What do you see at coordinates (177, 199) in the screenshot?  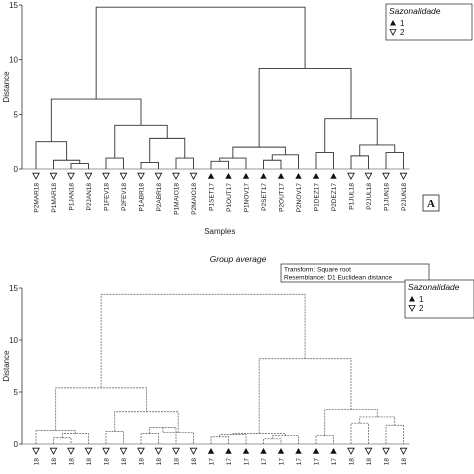 I see `leaf-label: P1MAIO18` at bounding box center [177, 199].